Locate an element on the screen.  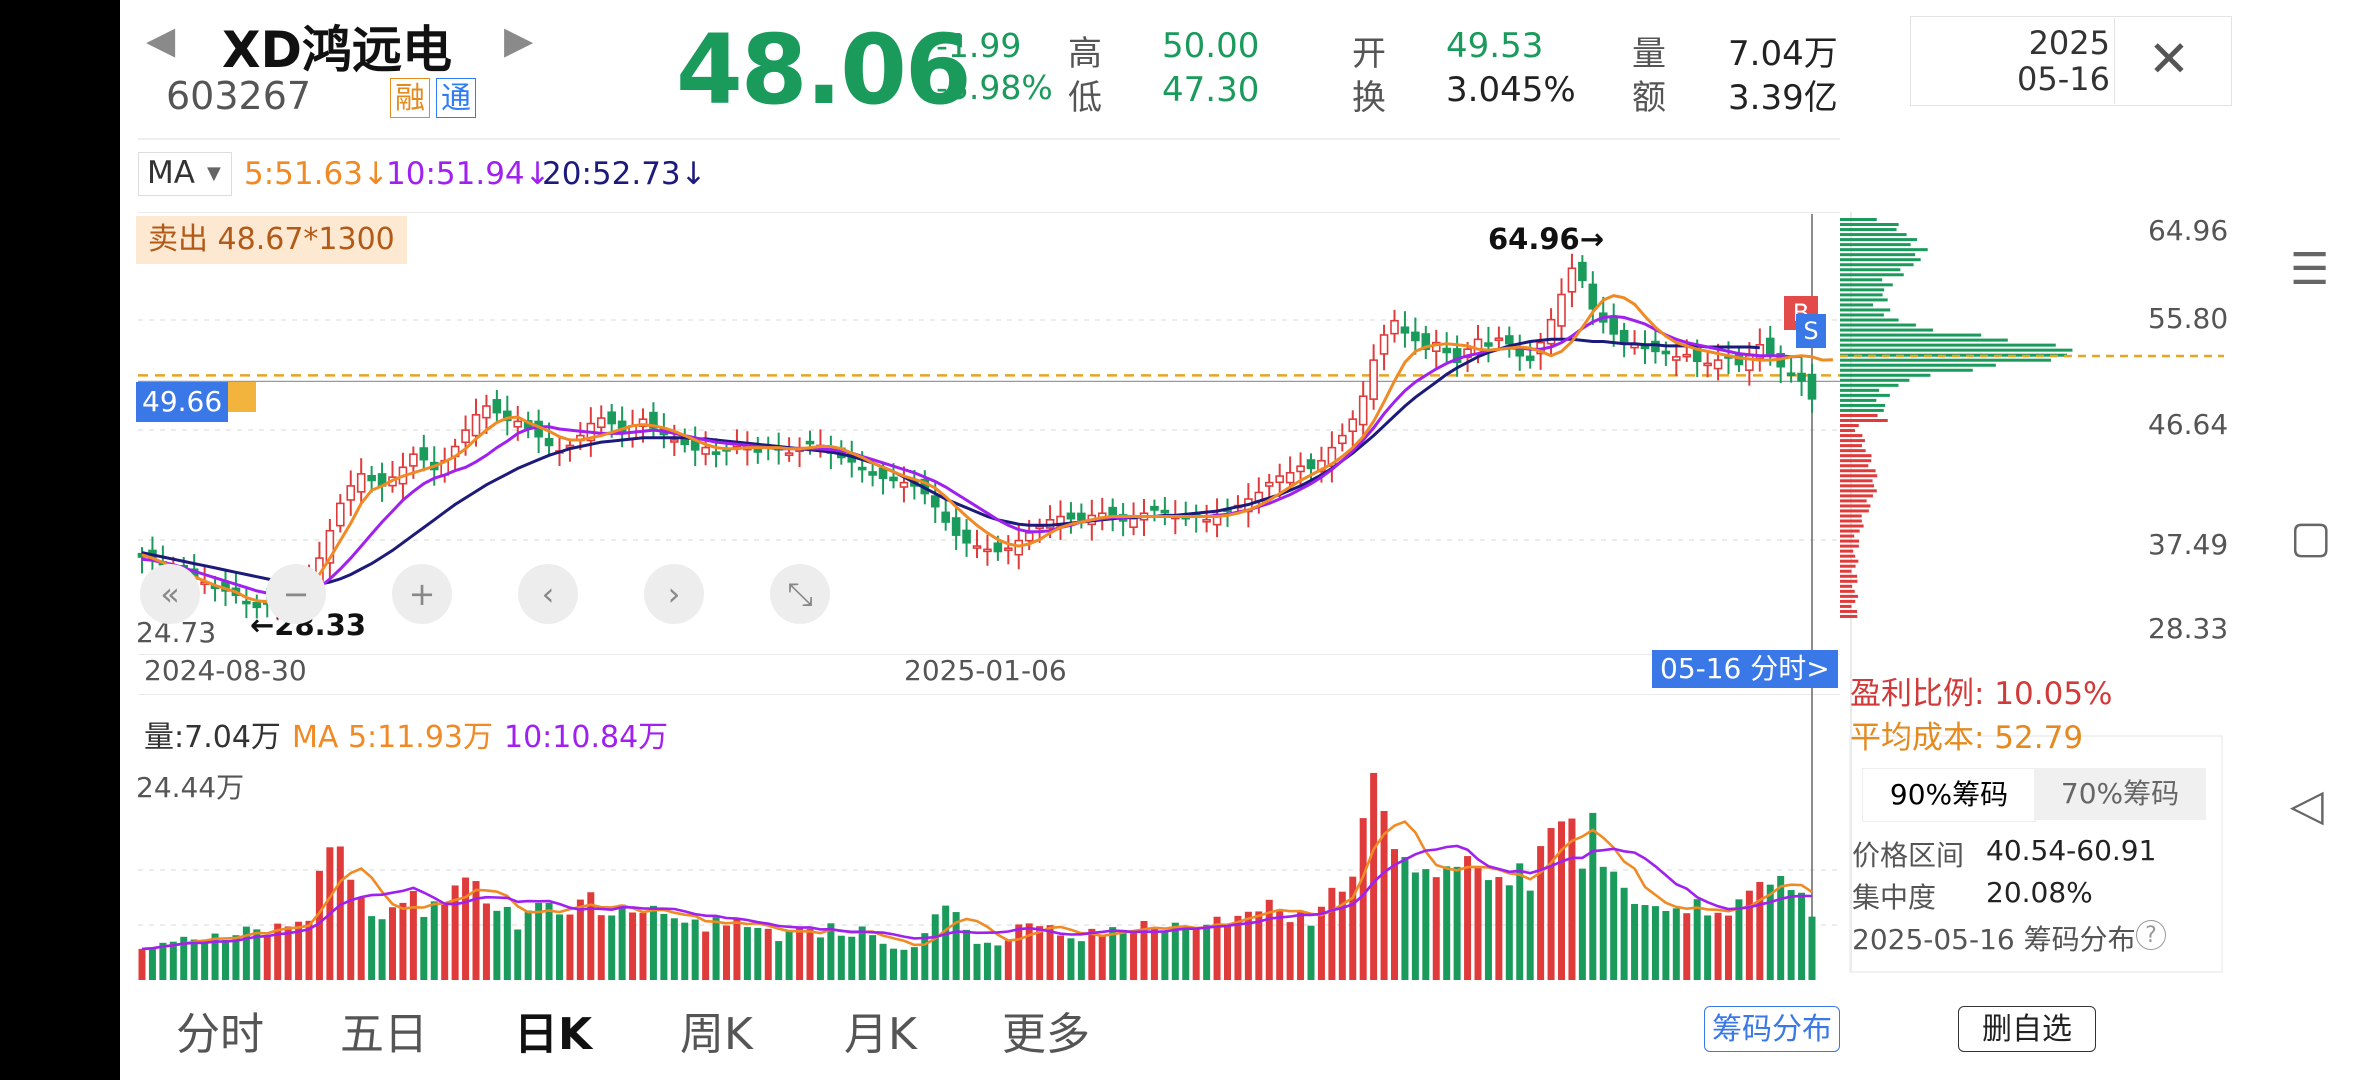
tab-weekly-k: 周K is located at coordinates (716, 1034).